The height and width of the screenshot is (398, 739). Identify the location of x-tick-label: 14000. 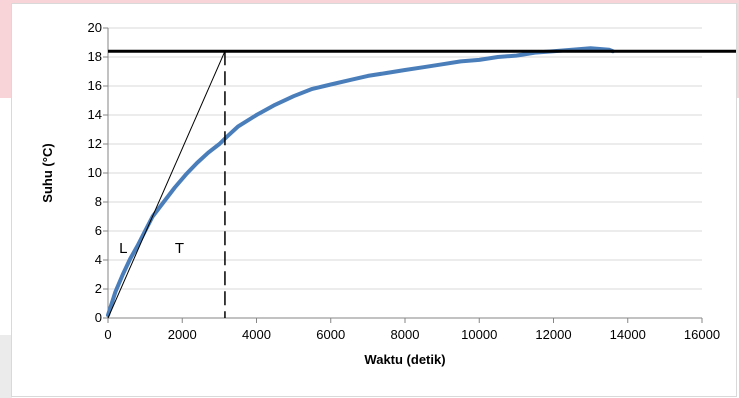
(628, 334).